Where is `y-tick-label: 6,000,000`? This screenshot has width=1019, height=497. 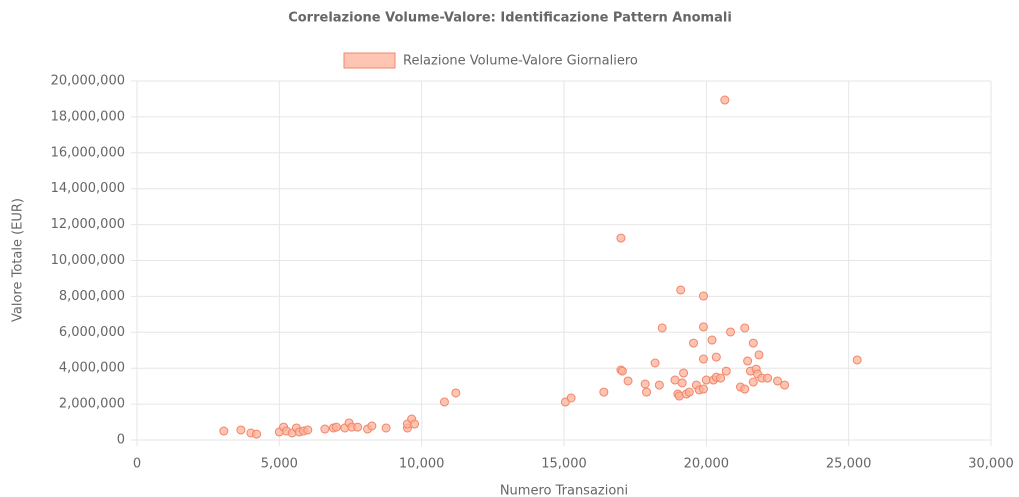 y-tick-label: 6,000,000 is located at coordinates (92, 332).